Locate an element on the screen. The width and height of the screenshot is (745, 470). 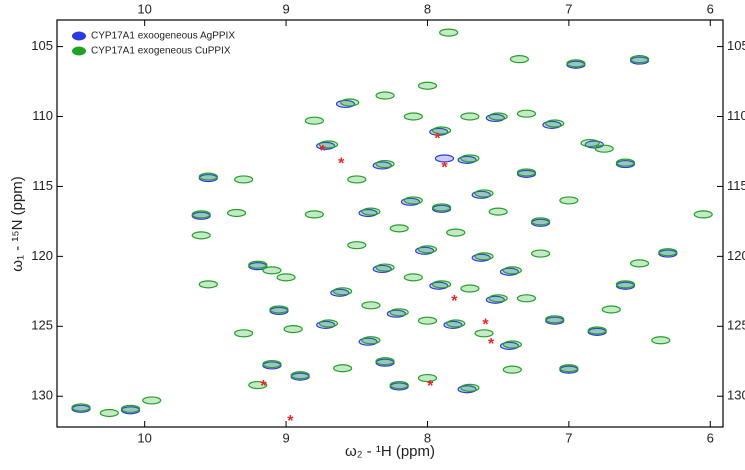
x-tick-label: 10 is located at coordinates (144, 437).